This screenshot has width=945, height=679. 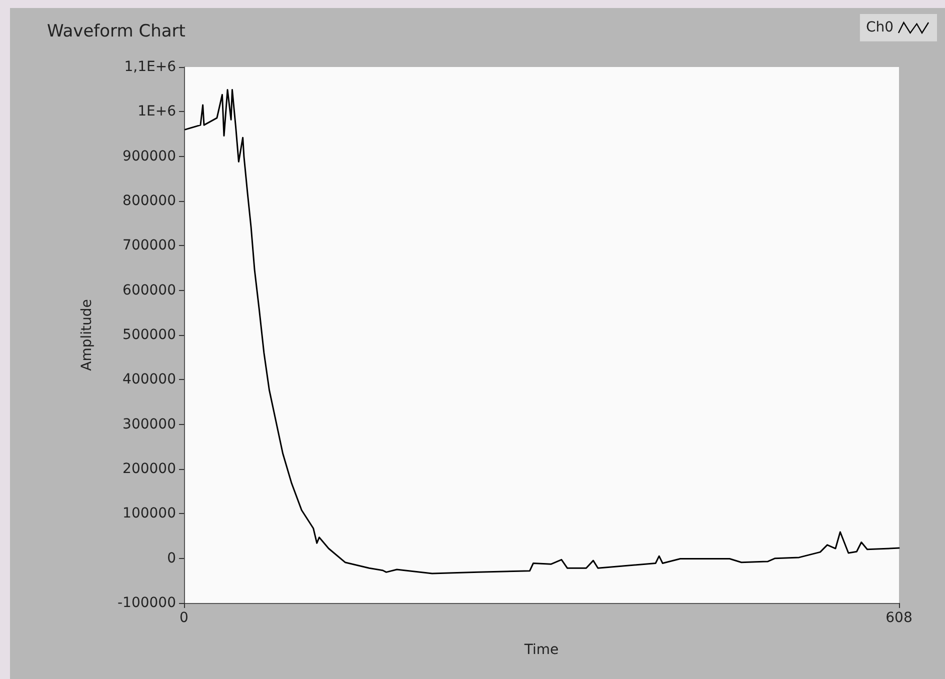 What do you see at coordinates (150, 67) in the screenshot?
I see `y-tick-label: 1,1E+6` at bounding box center [150, 67].